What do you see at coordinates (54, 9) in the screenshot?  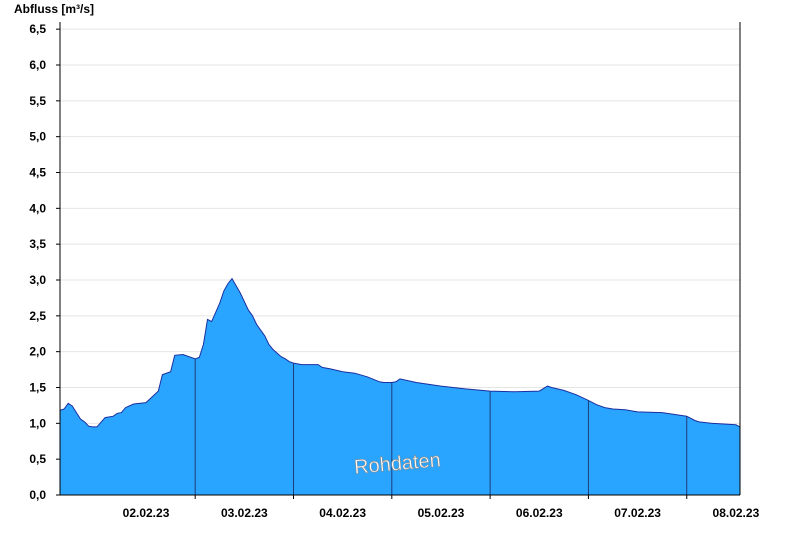 I see `y-axis-label: Abfluss [m³/s]` at bounding box center [54, 9].